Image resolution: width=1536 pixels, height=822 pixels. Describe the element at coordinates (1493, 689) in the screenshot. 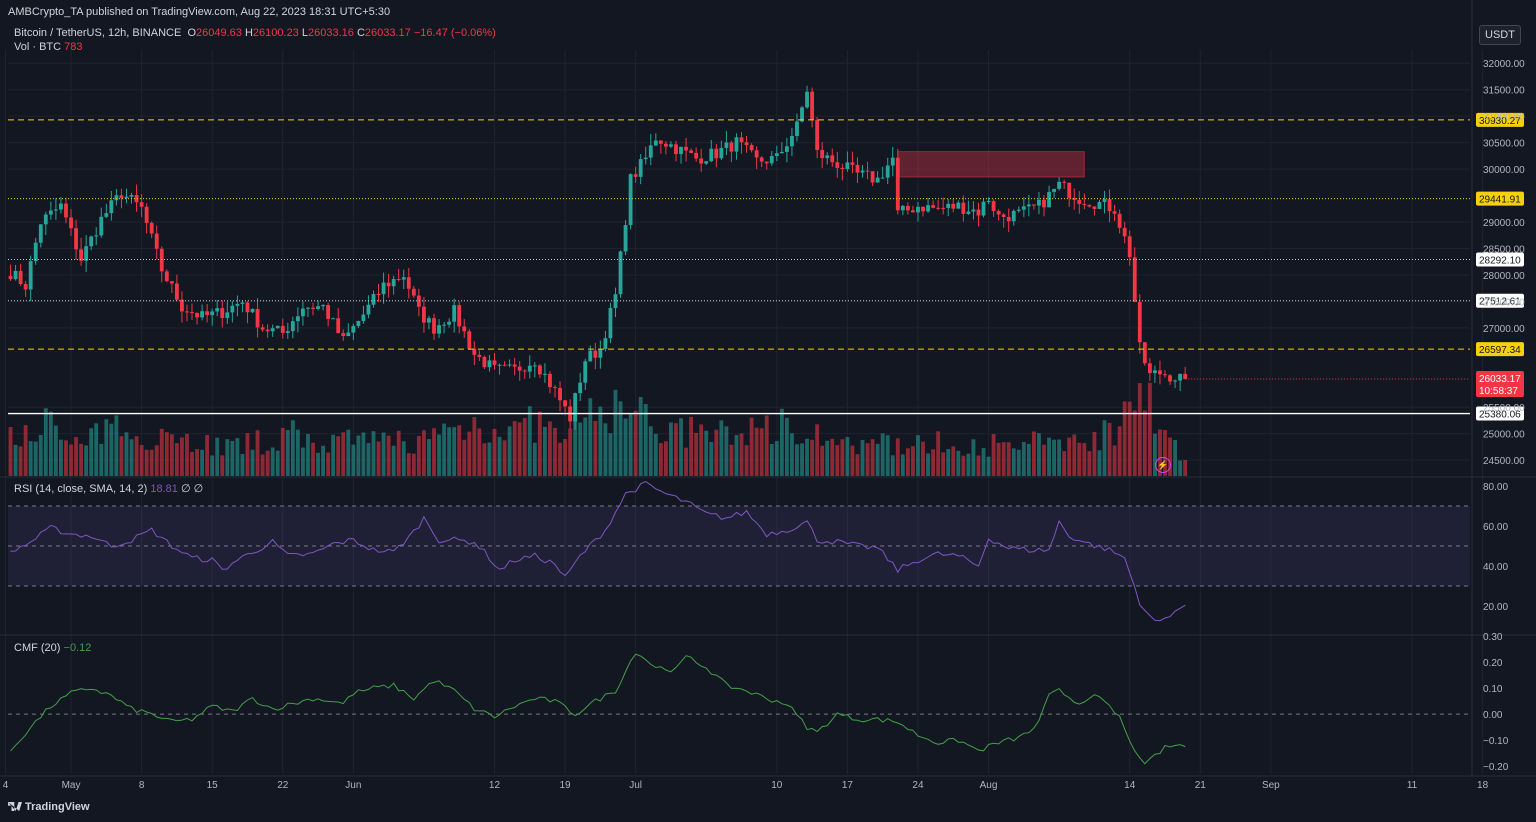

I see `cmf-tick-label: 0.10` at that location.